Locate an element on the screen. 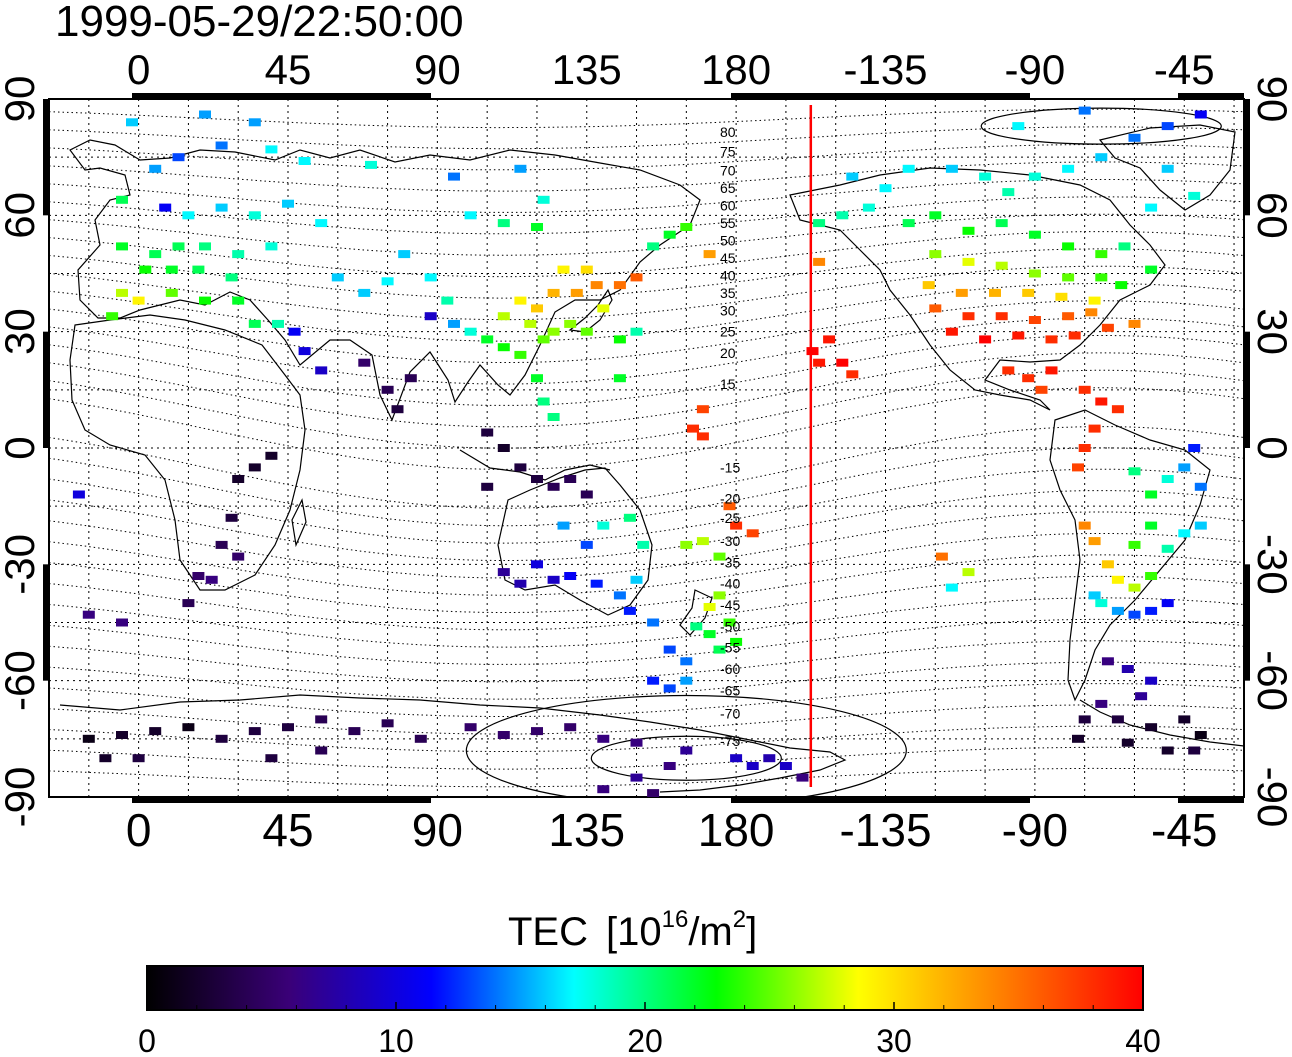 This screenshot has width=1292, height=1057. colorbar-unit-exponent: 16 is located at coordinates (675, 919).